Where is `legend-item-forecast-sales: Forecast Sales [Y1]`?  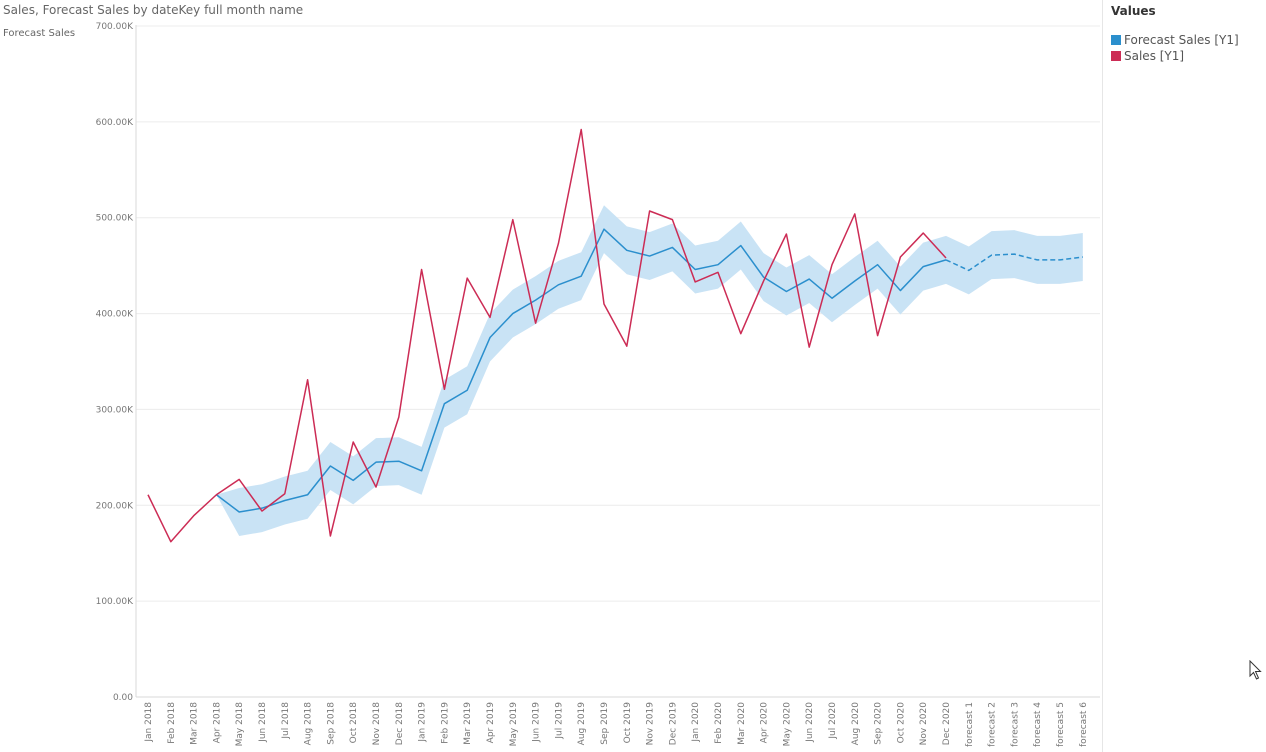
legend-item-forecast-sales: Forecast Sales [Y1] is located at coordinates (1175, 40).